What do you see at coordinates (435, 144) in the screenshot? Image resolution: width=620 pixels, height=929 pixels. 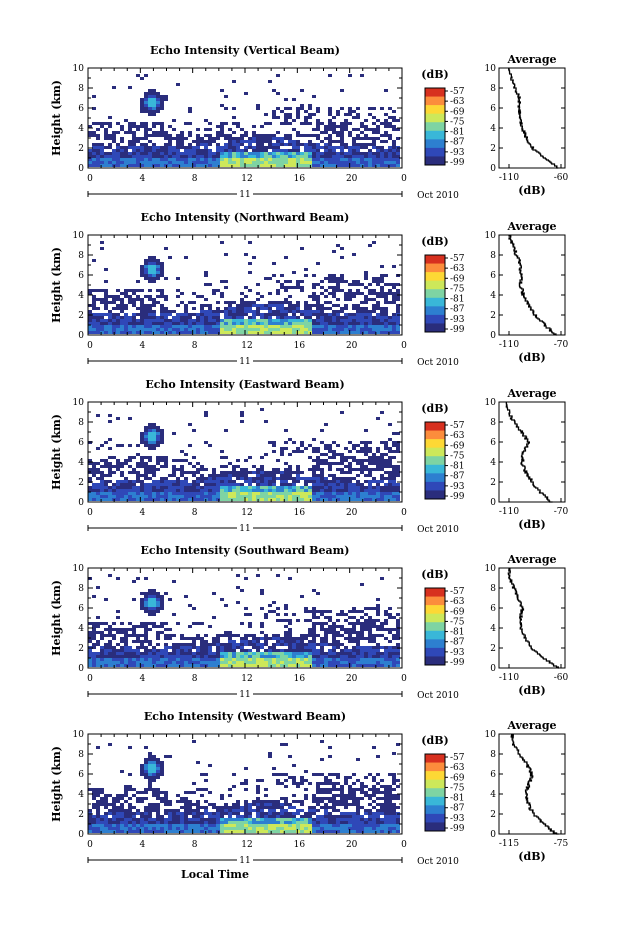 I see `colorbar-segment` at bounding box center [435, 144].